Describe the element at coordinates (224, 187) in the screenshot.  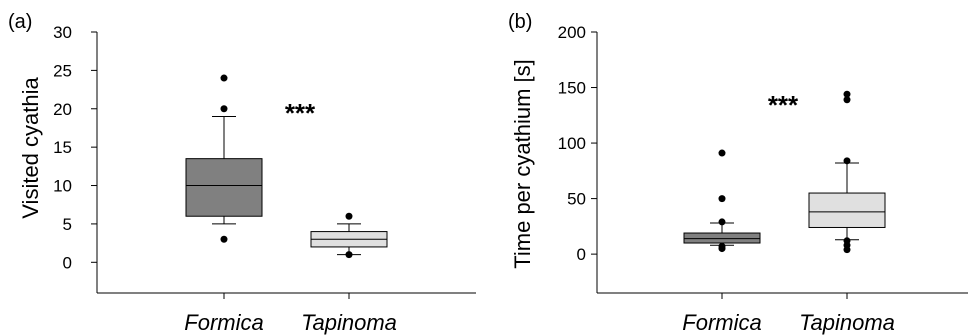
I see `box-a-formica` at that location.